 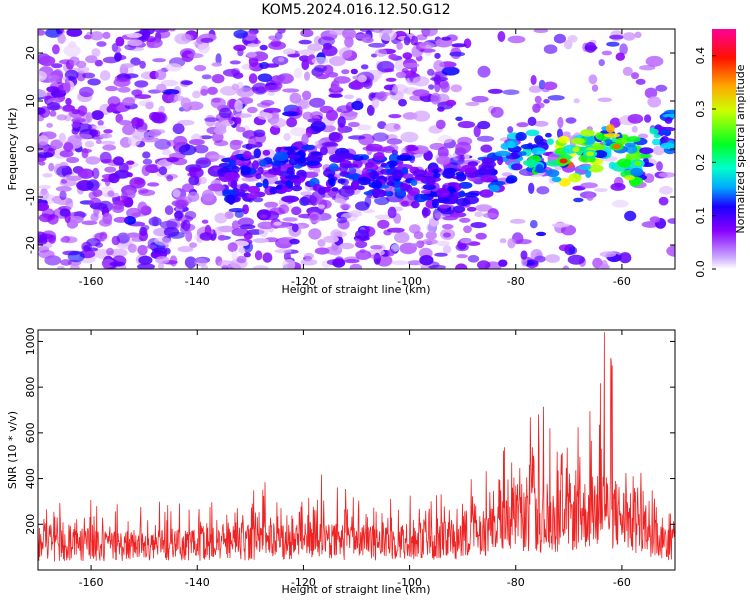 What do you see at coordinates (197, 281) in the screenshot?
I see `x-tick-label: -140` at bounding box center [197, 281].